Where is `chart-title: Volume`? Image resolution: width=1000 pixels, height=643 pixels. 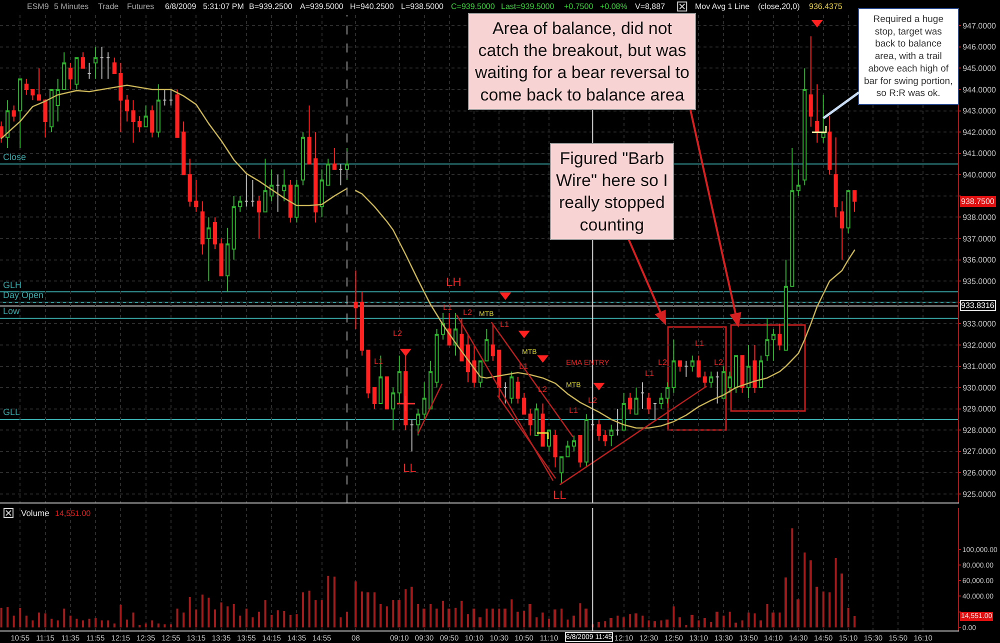
chart-title: Volume is located at coordinates (35, 513).